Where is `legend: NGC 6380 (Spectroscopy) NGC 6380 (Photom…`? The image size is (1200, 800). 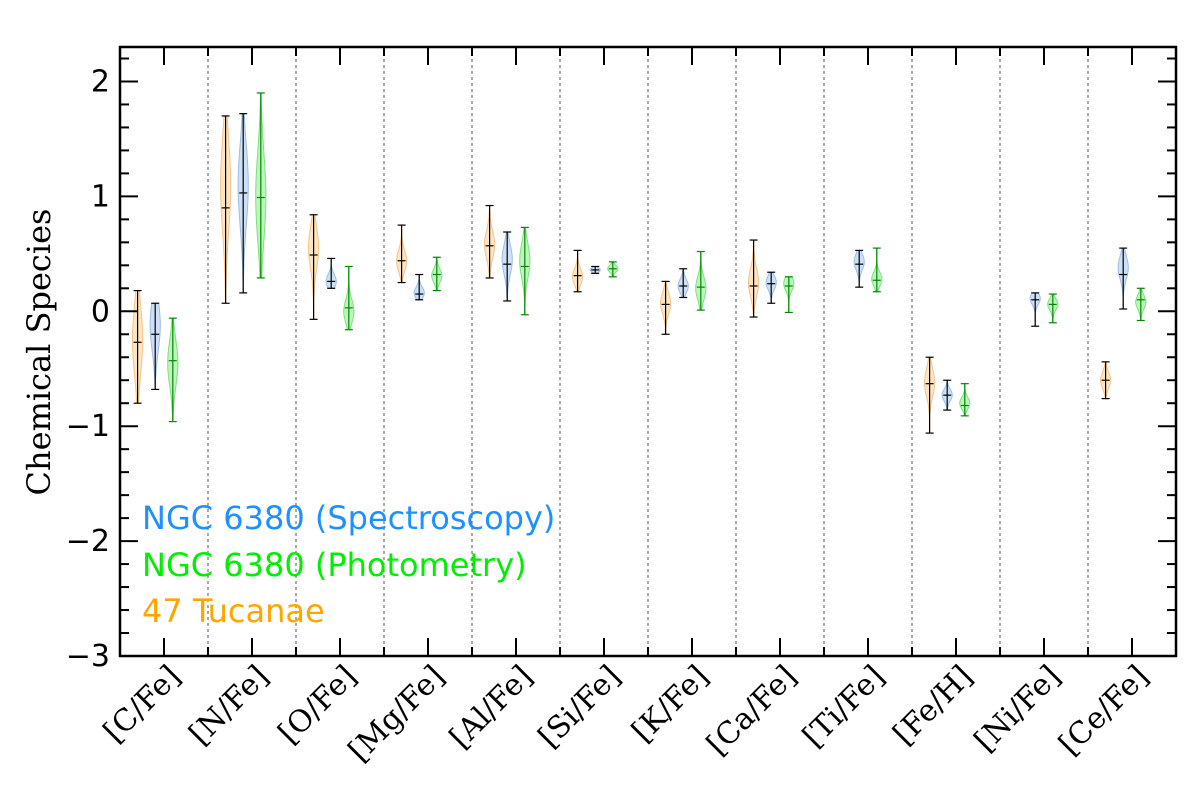
legend: NGC 6380 (Spectroscopy) NGC 6380 (Photom… is located at coordinates (348, 564).